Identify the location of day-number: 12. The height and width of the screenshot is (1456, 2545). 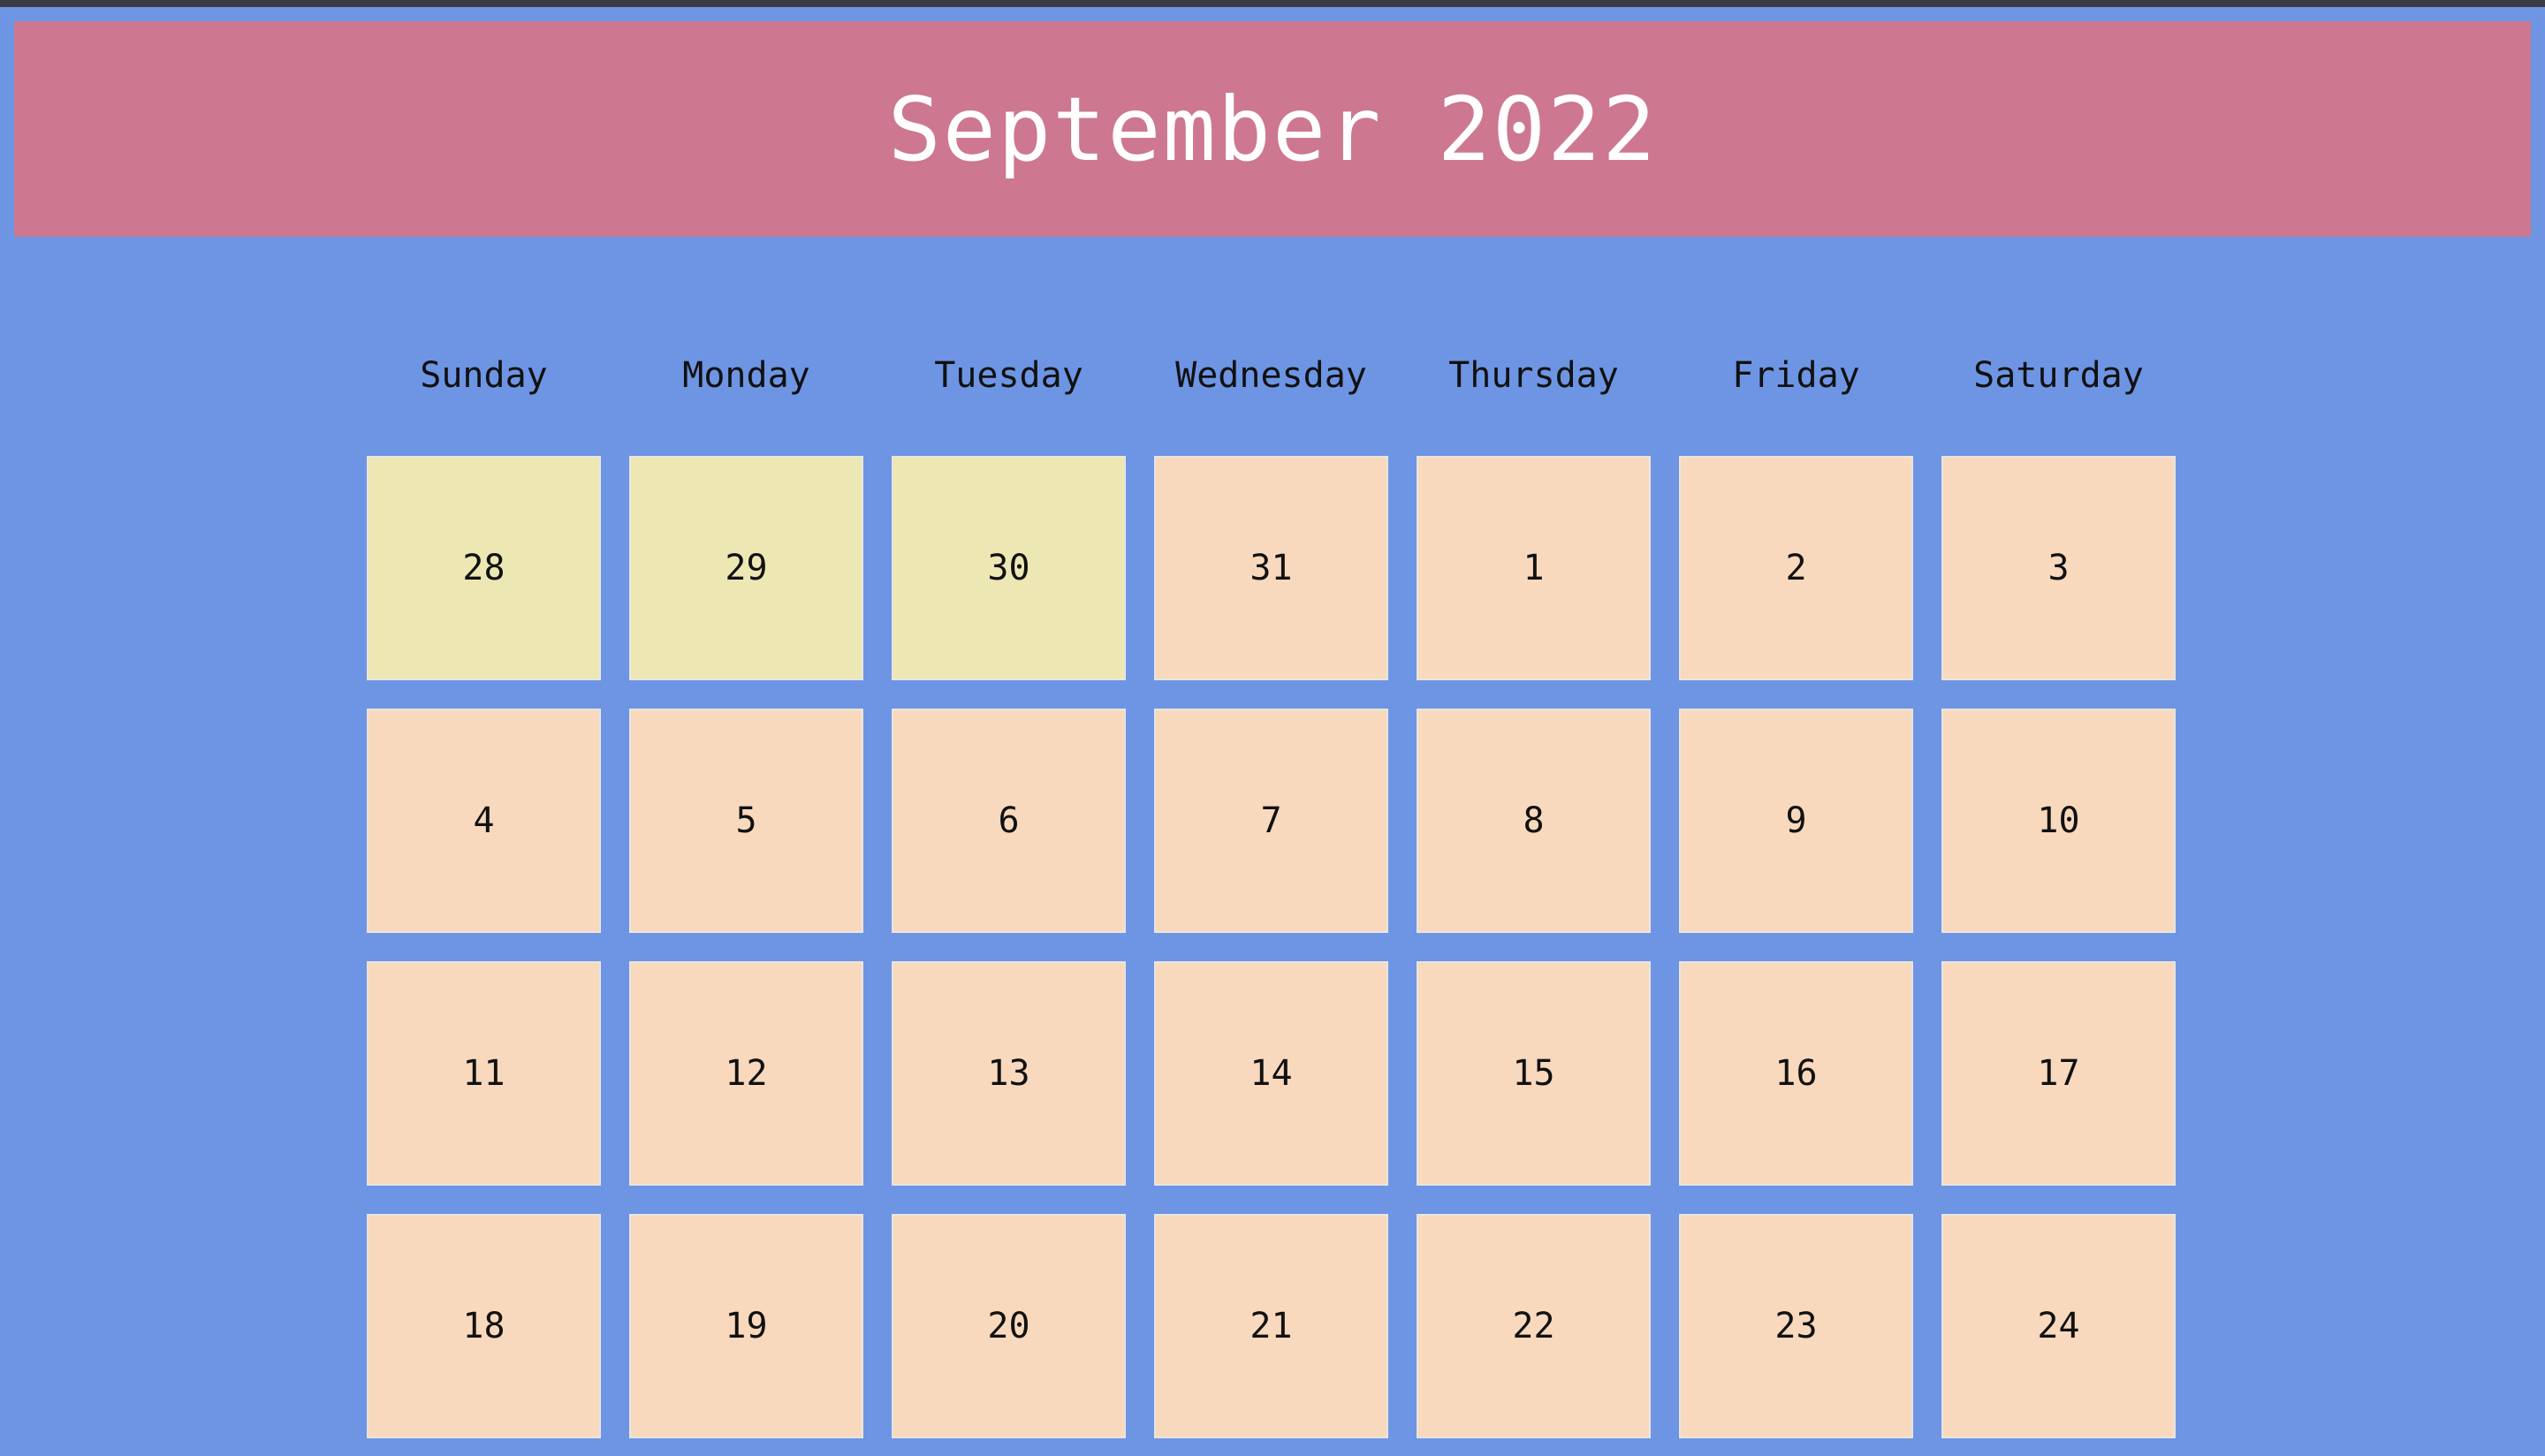
(746, 1073).